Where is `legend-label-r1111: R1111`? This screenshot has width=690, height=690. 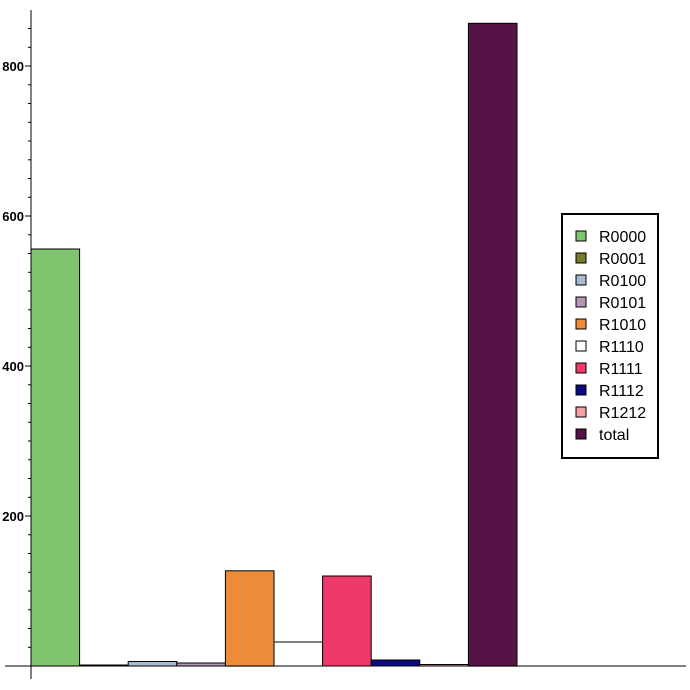 legend-label-r1111: R1111 is located at coordinates (621, 369).